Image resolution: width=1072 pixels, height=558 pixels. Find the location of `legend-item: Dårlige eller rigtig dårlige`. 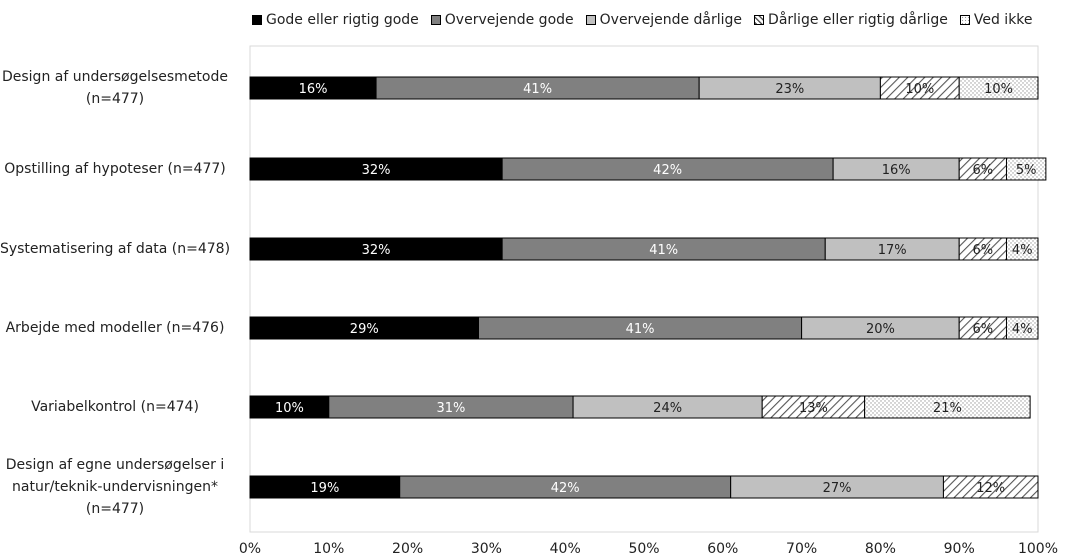

legend-item: Dårlige eller rigtig dårlige is located at coordinates (851, 20).